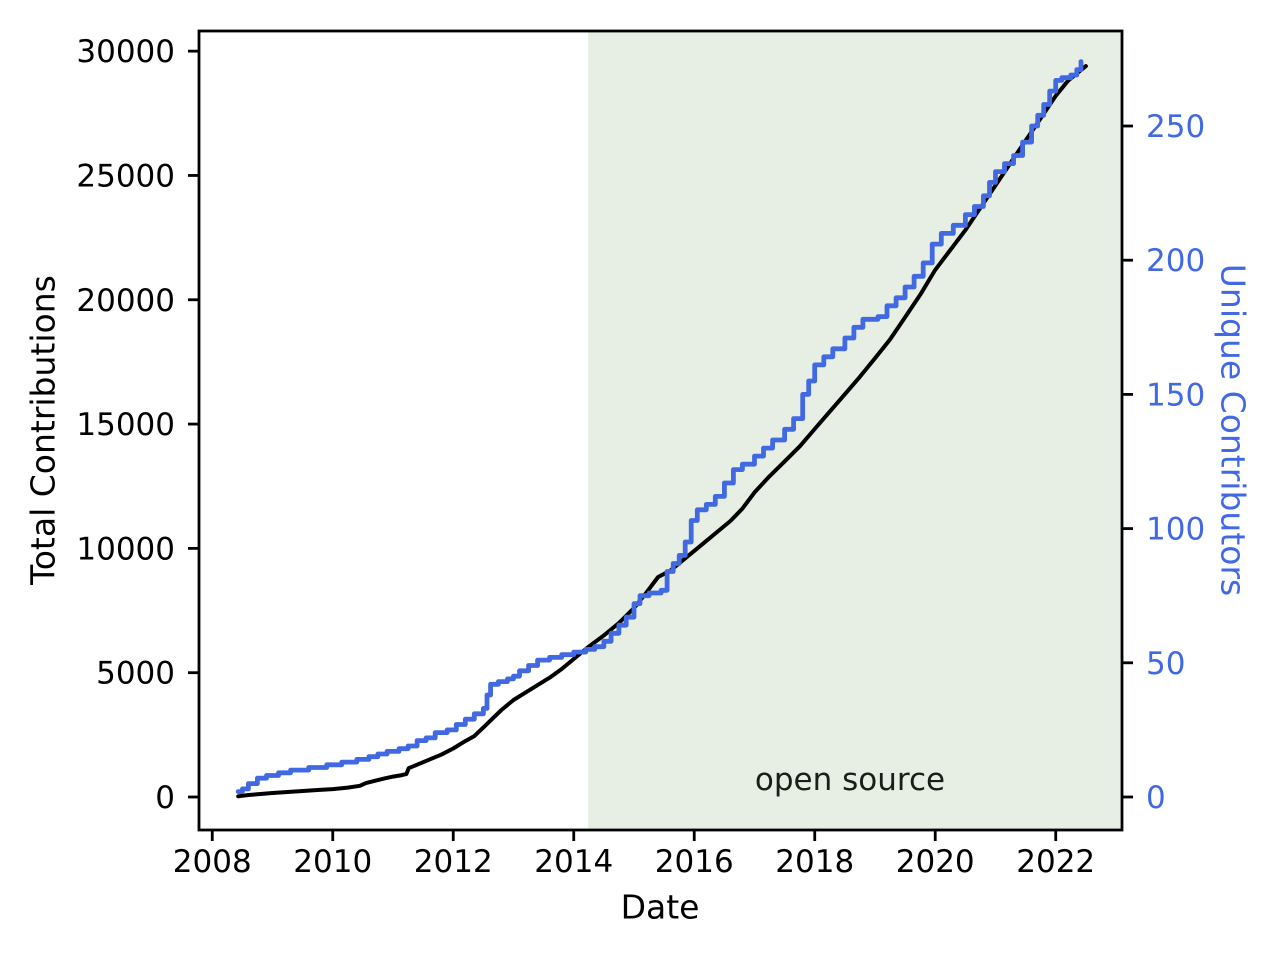 This screenshot has height=960, width=1280. What do you see at coordinates (1175, 395) in the screenshot?
I see `y-right-tick-label: 150` at bounding box center [1175, 395].